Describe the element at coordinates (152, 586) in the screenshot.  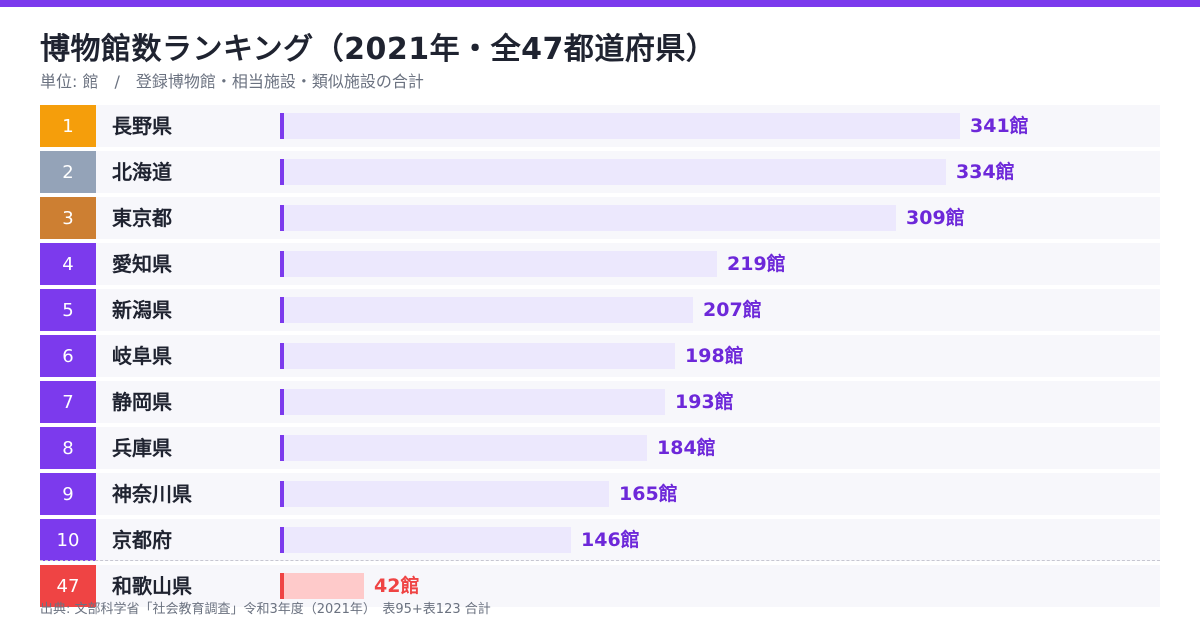
I see `prefecture-name: 和歌山県` at that location.